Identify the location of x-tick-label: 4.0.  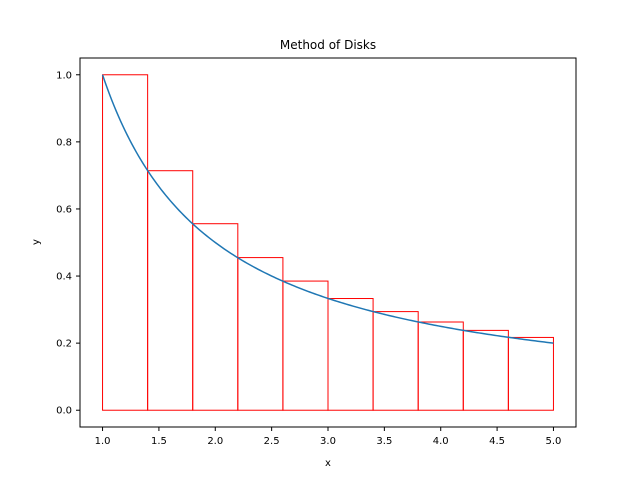
(441, 441).